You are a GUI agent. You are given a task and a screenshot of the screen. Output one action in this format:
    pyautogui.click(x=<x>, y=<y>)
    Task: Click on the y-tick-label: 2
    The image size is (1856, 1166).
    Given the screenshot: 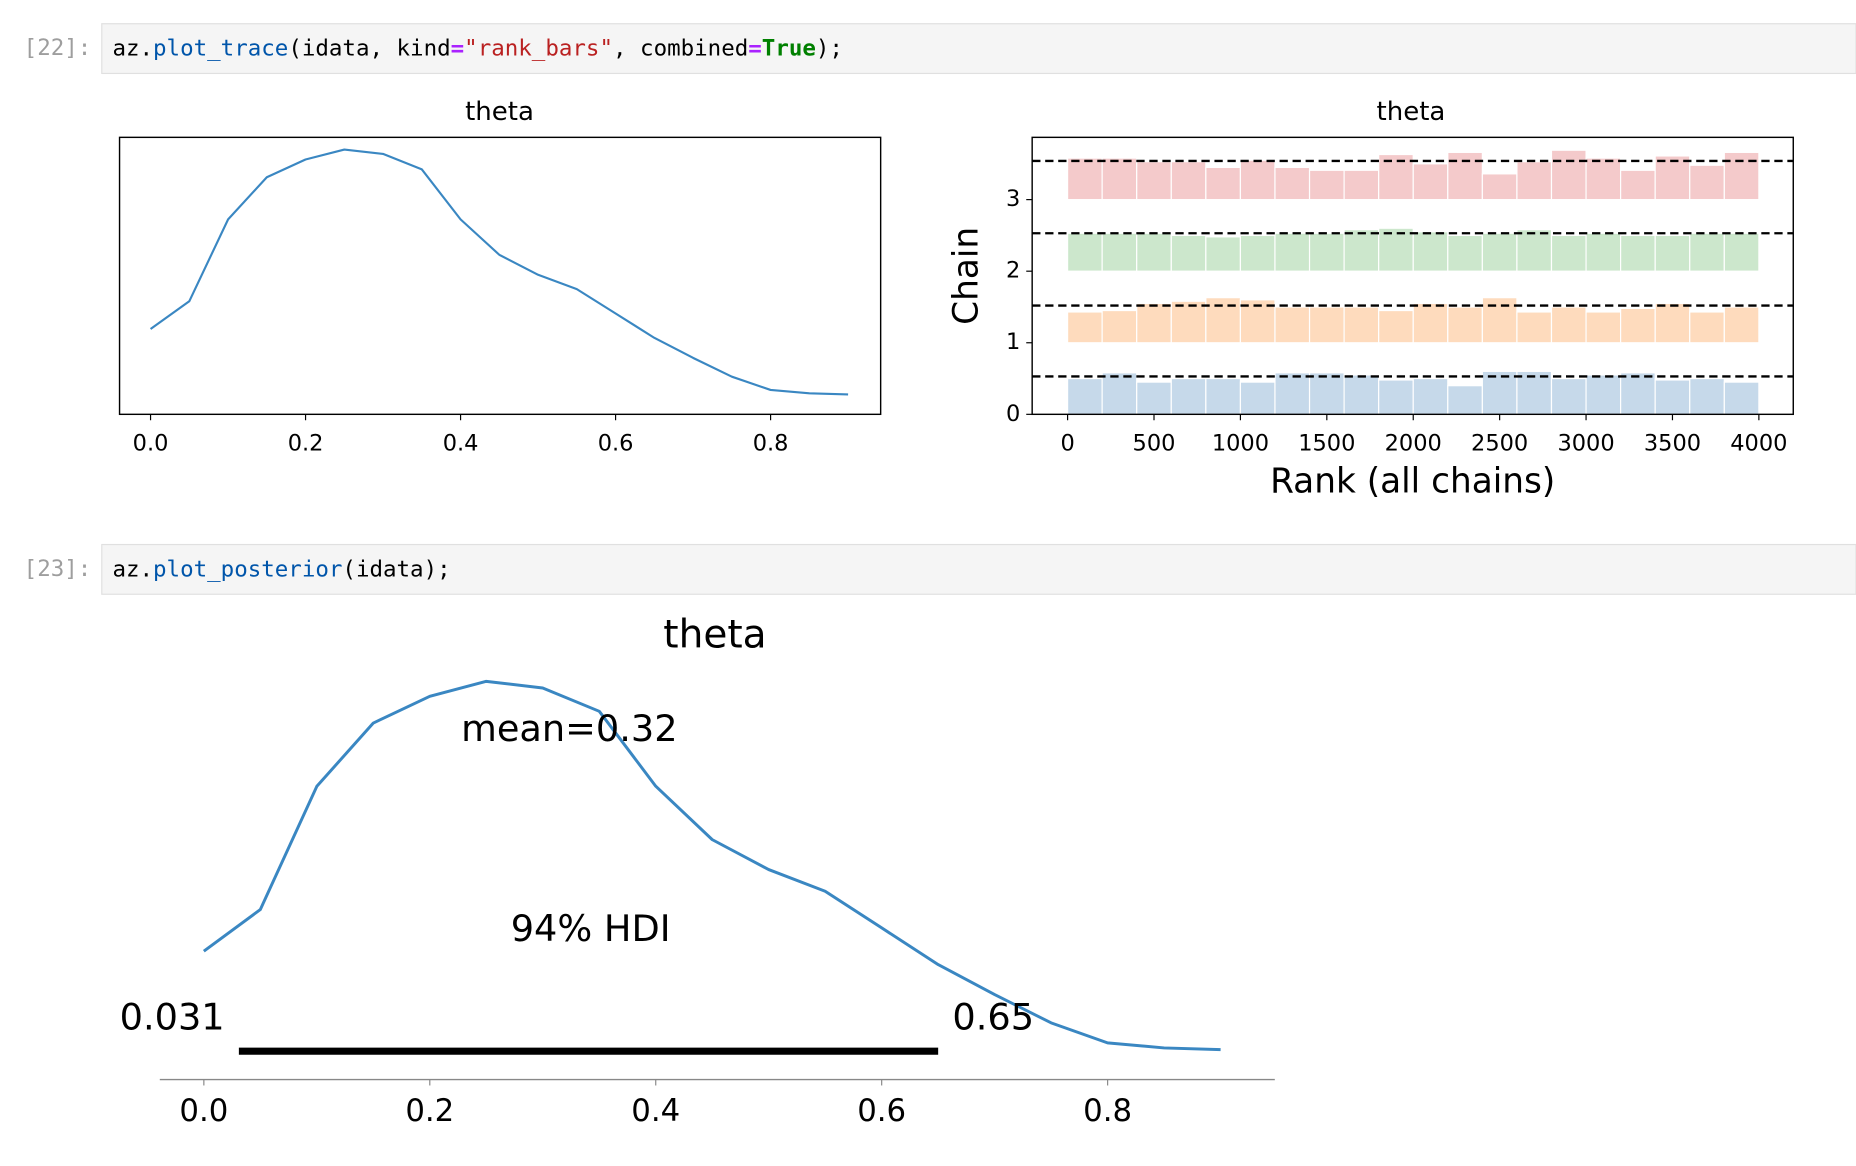 What is the action you would take?
    pyautogui.click(x=1013, y=271)
    